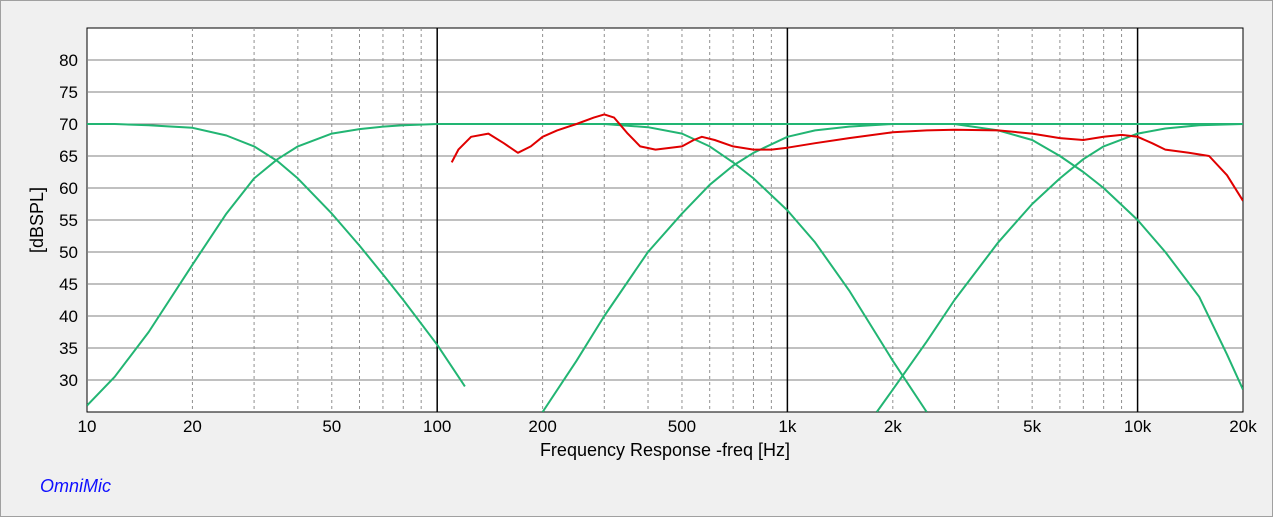  Describe the element at coordinates (542, 426) in the screenshot. I see `x-tick-label: 200` at that location.